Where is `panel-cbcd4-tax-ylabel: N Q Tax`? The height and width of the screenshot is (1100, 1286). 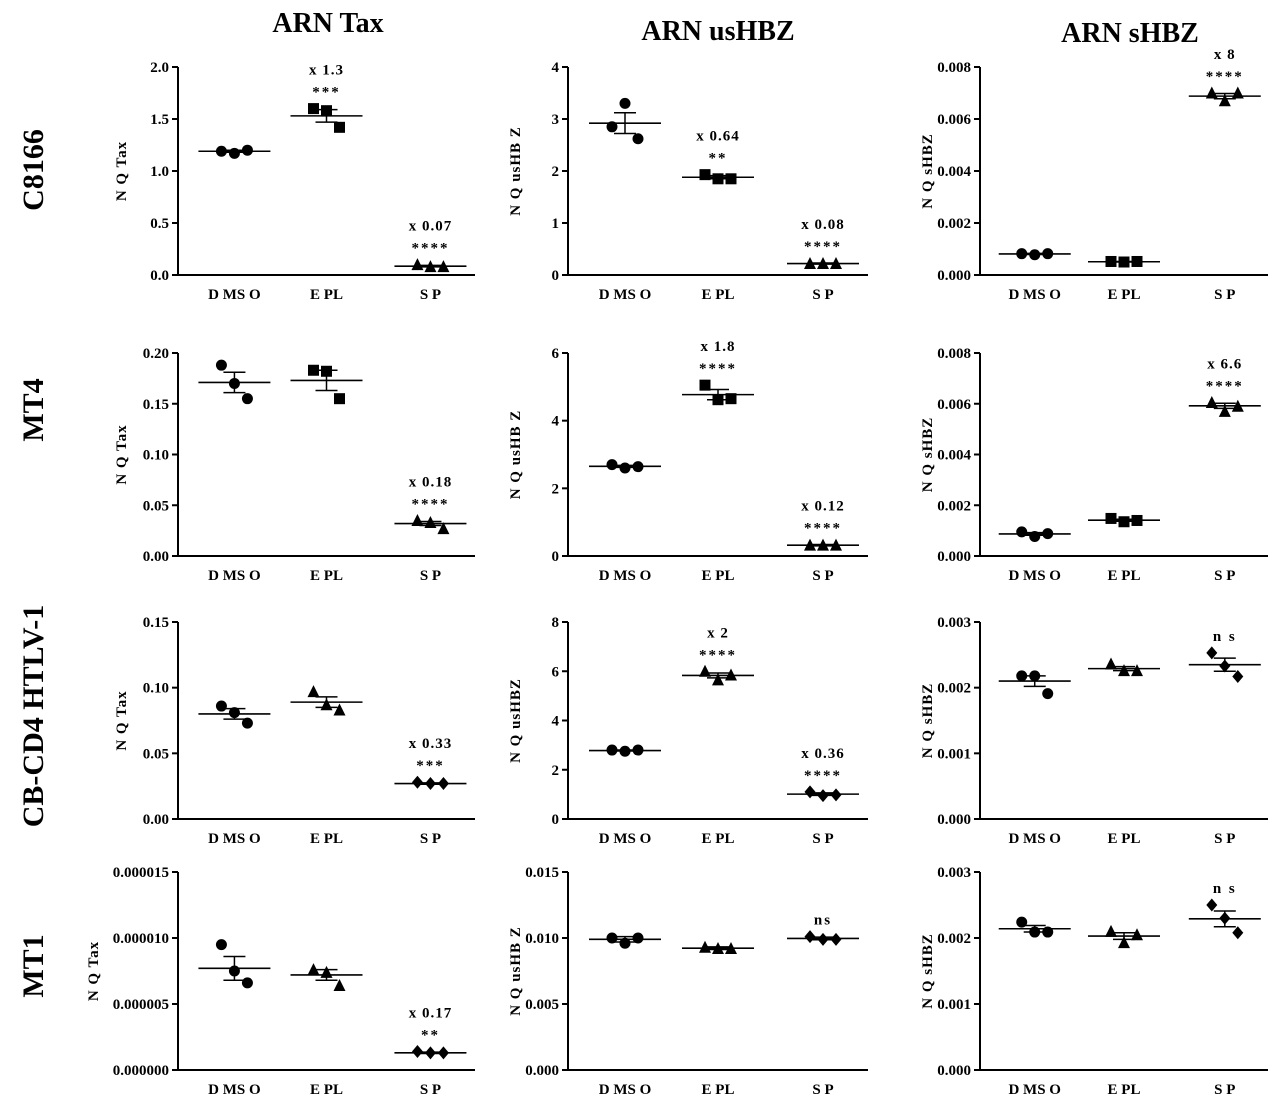 panel-cbcd4-tax-ylabel: N Q Tax is located at coordinates (122, 720).